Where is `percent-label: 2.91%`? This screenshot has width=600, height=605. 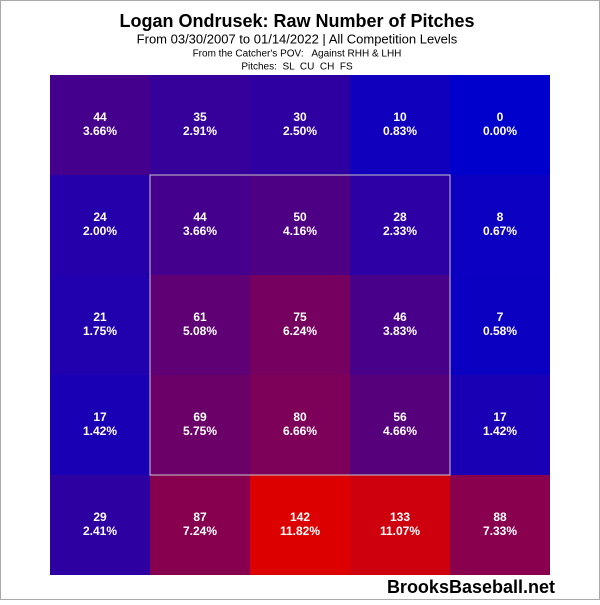 percent-label: 2.91% is located at coordinates (200, 131).